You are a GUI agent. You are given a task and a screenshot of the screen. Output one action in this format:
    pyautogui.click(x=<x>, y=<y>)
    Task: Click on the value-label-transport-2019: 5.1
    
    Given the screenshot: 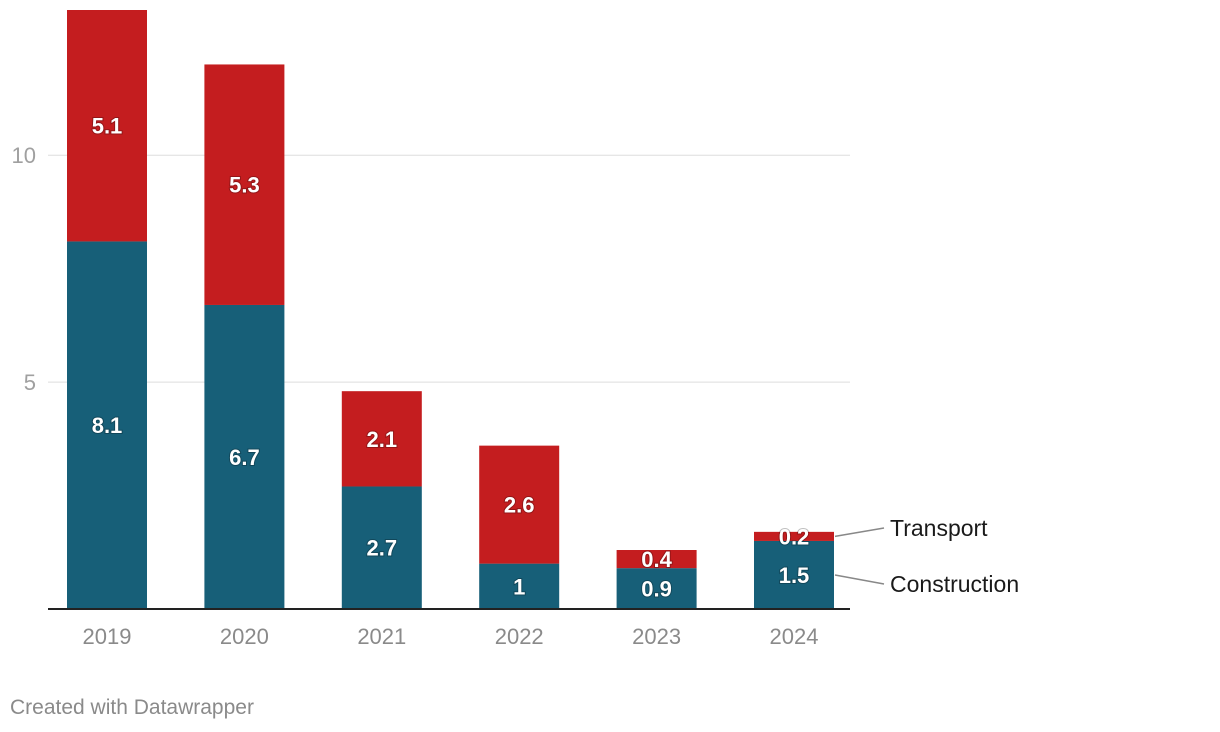 What is the action you would take?
    pyautogui.click(x=107, y=126)
    